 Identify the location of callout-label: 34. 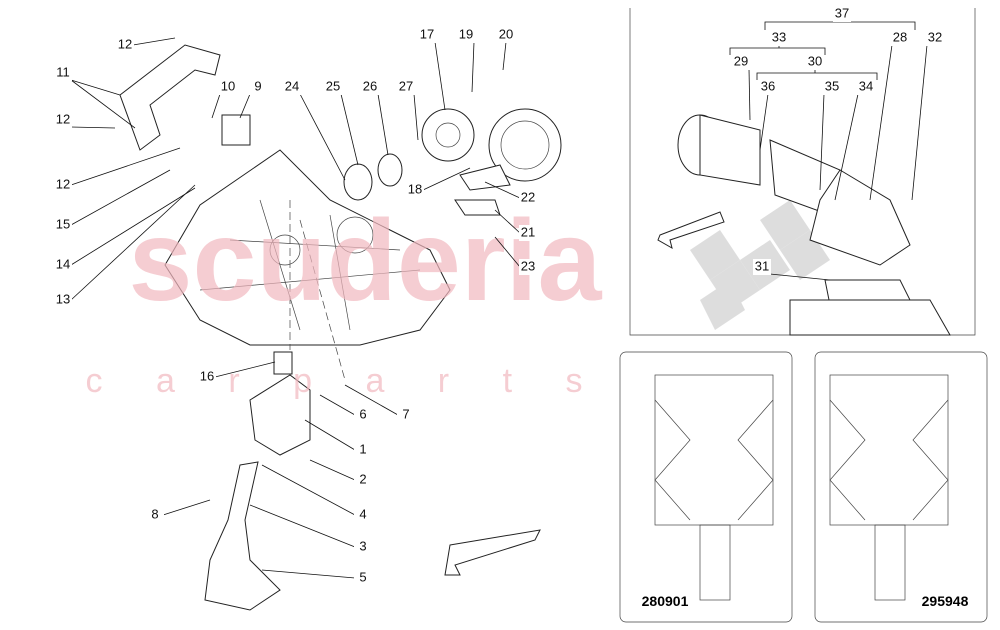
(866, 85).